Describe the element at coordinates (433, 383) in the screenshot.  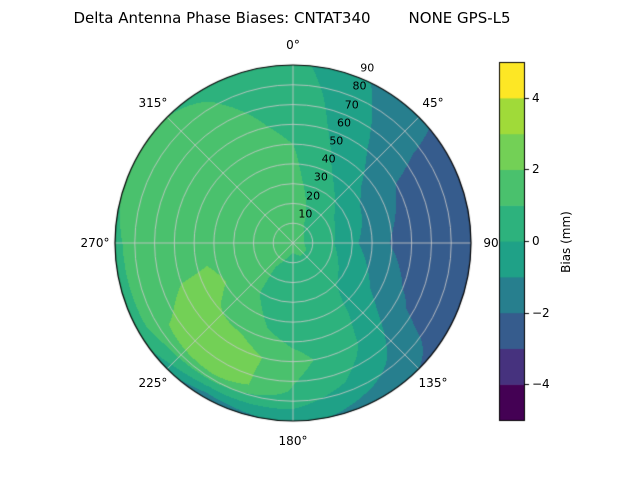
I see `angle-tick-label: 135°` at that location.